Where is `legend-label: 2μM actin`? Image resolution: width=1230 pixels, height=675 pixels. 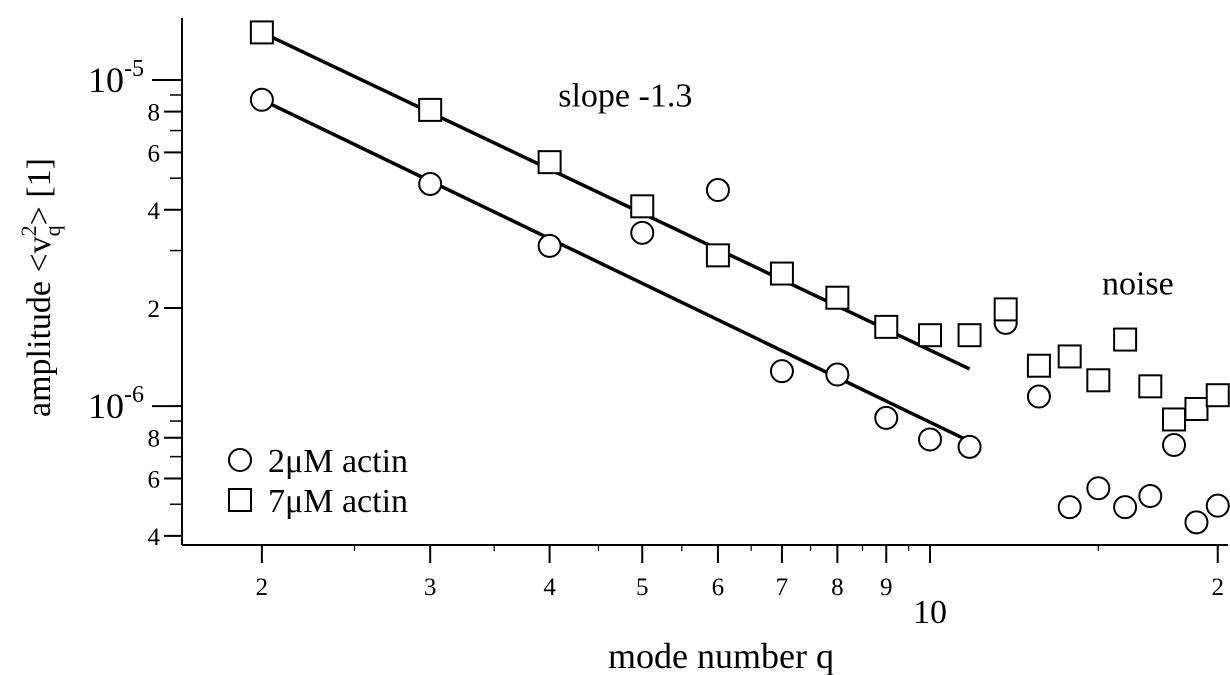
legend-label: 2μM actin is located at coordinates (338, 461).